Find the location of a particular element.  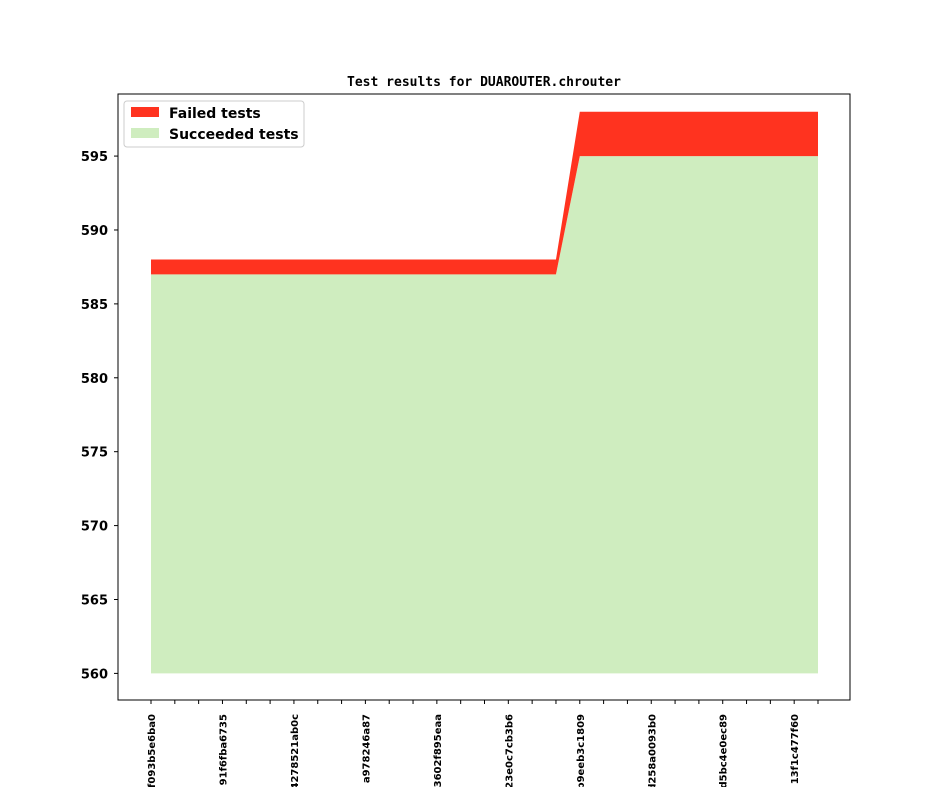

legend-label: Failed tests is located at coordinates (215, 114).